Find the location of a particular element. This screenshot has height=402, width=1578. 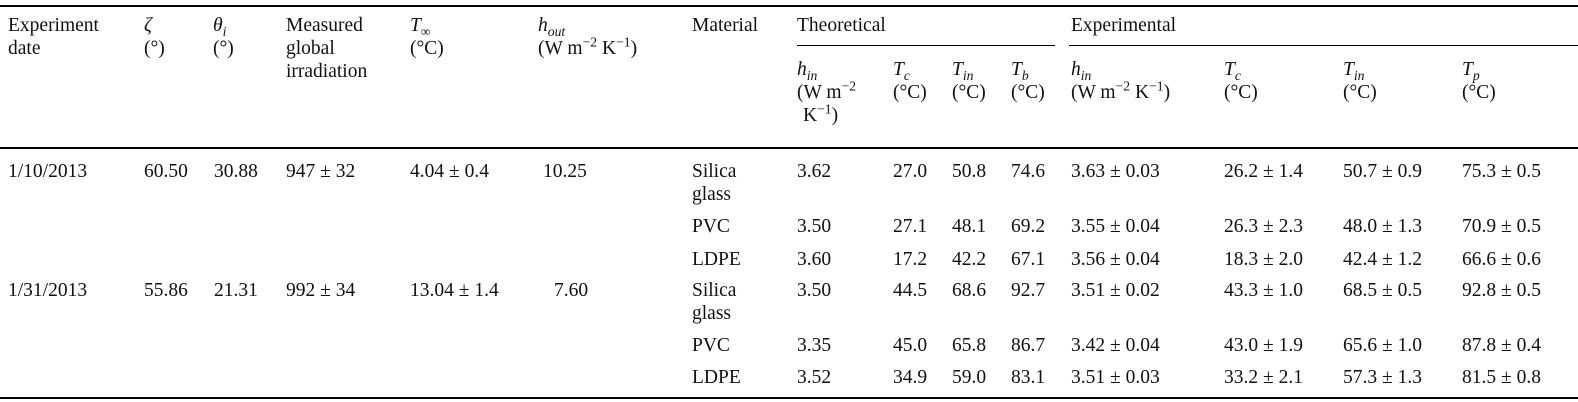

cell-theo-tc: 27.0 is located at coordinates (910, 171).